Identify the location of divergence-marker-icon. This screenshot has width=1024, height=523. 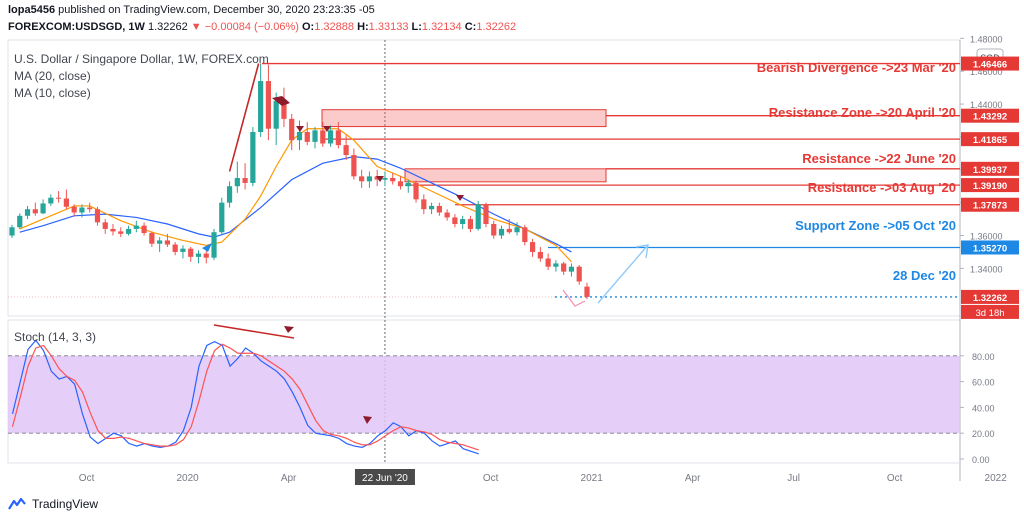
(281, 101).